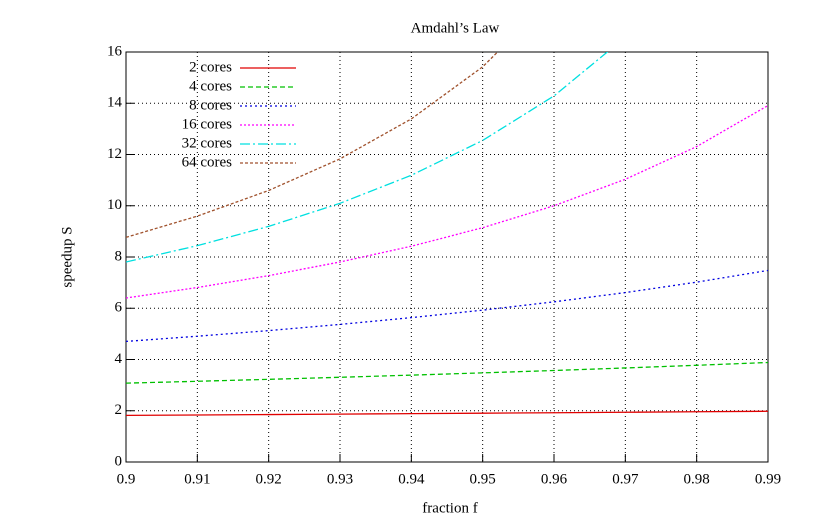 This screenshot has width=830, height=524. Describe the element at coordinates (126, 479) in the screenshot. I see `x-tick-label: 0.9` at that location.